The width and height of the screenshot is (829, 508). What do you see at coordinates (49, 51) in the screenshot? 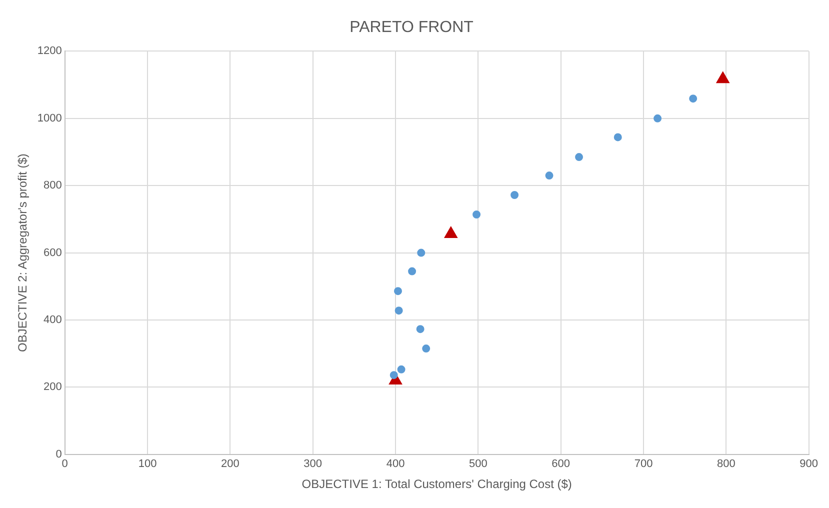
I see `y-tick-label: 1200` at bounding box center [49, 51].